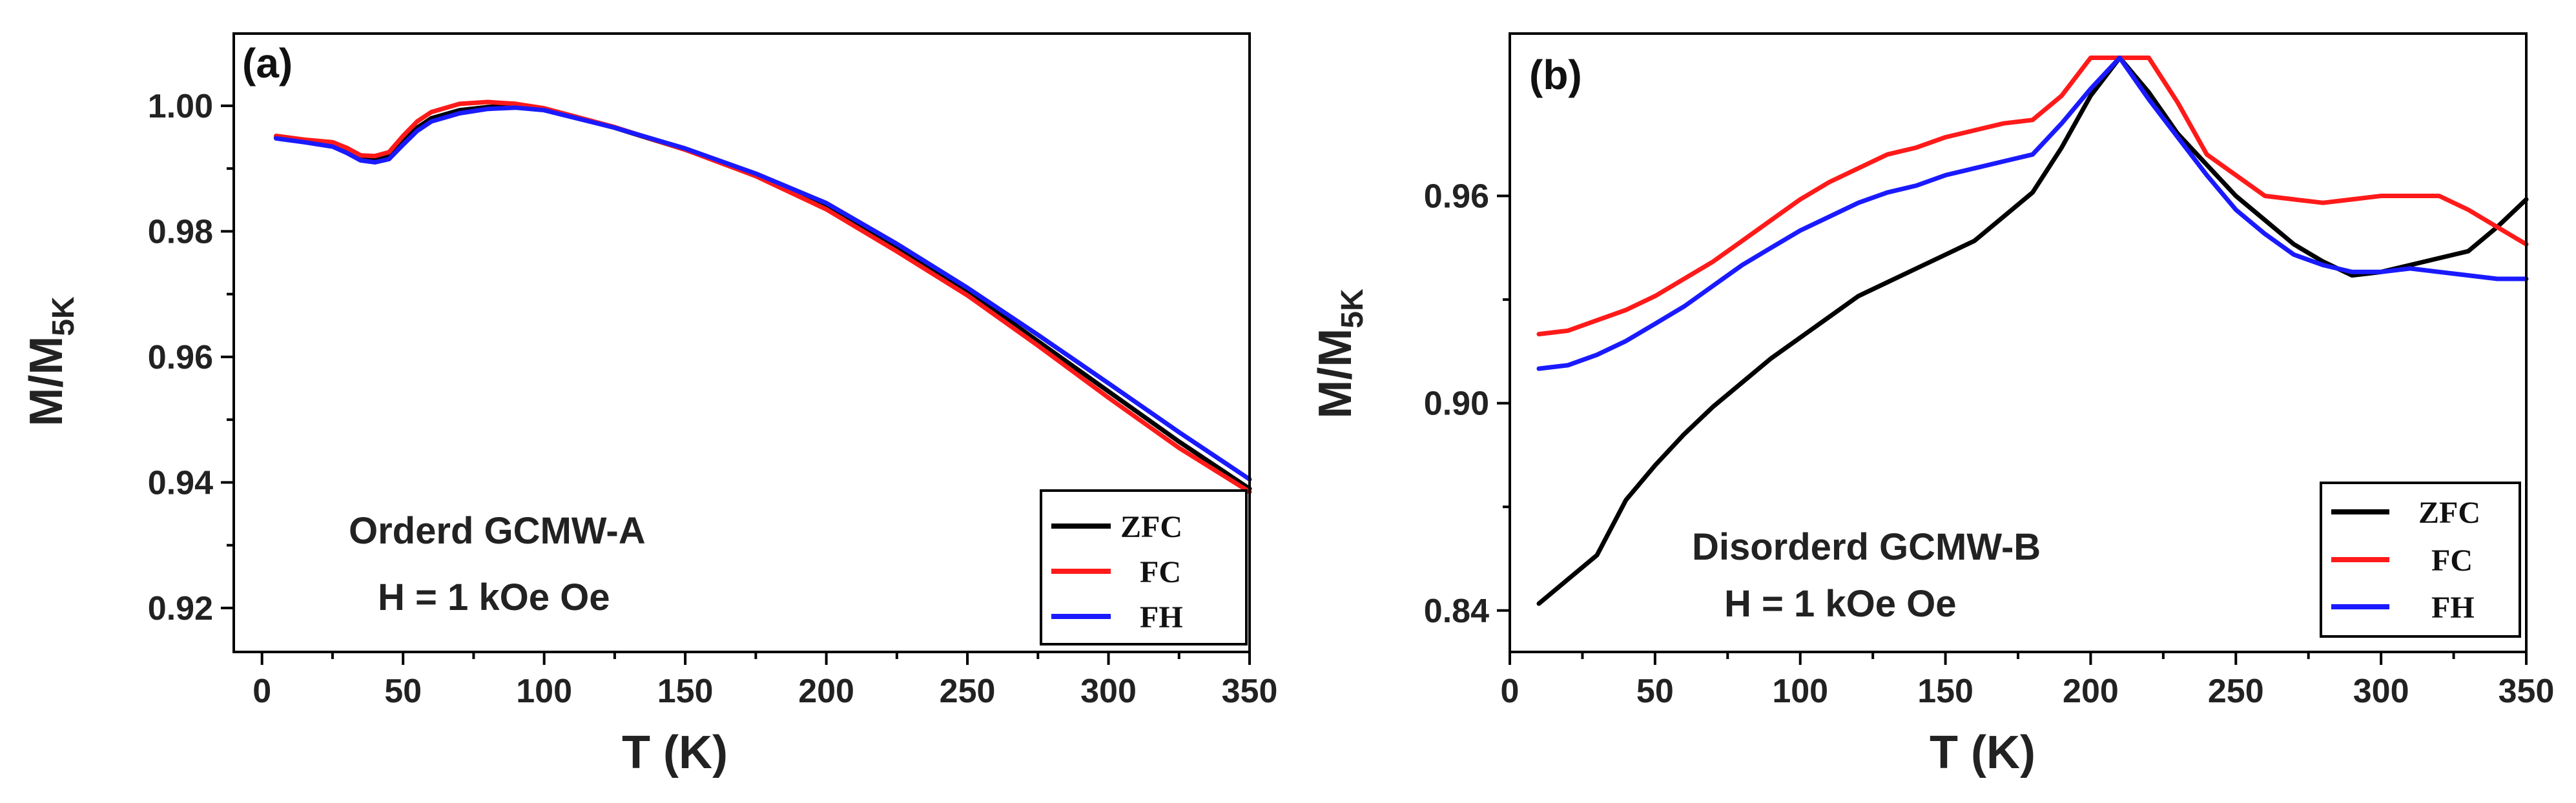 Image resolution: width=2576 pixels, height=803 pixels. Describe the element at coordinates (2032, 196) in the screenshot. I see `panel-b-series-fc-line` at that location.